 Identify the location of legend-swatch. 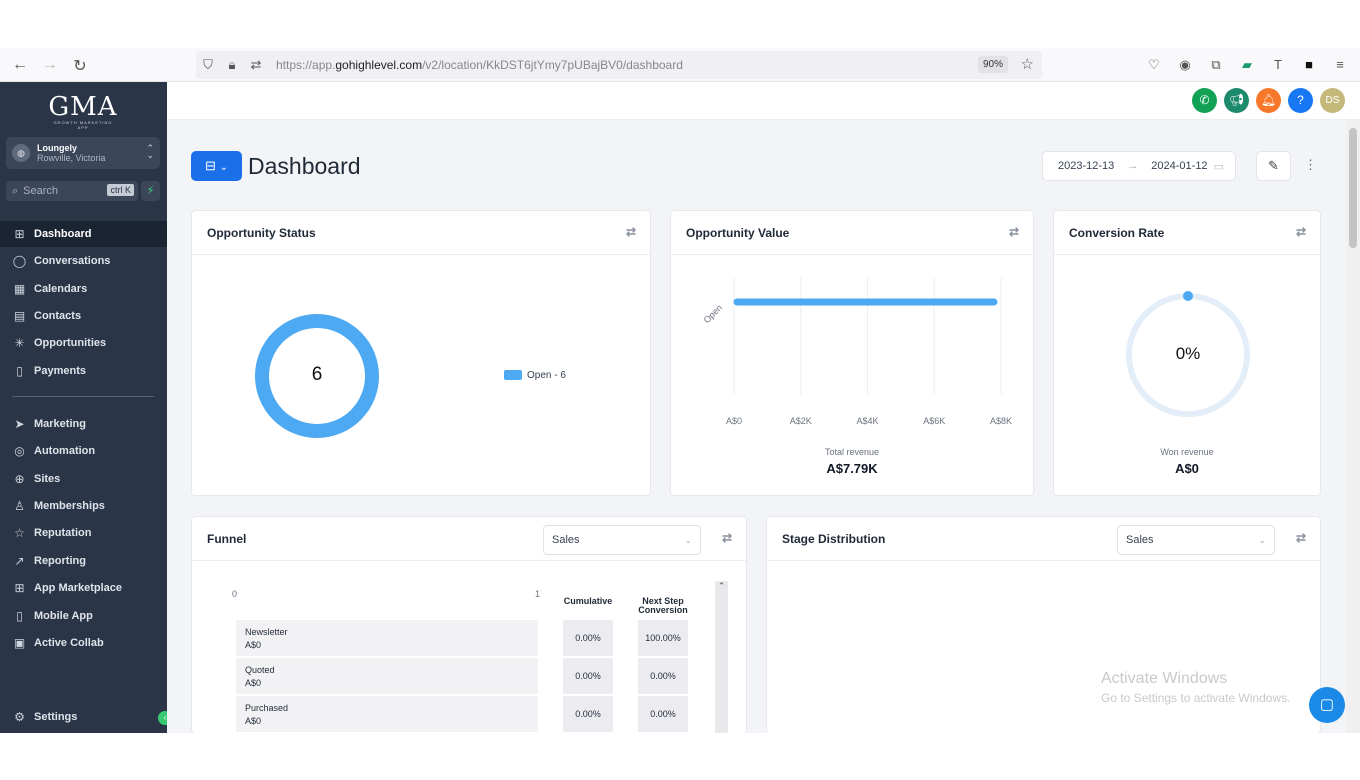
(513, 375).